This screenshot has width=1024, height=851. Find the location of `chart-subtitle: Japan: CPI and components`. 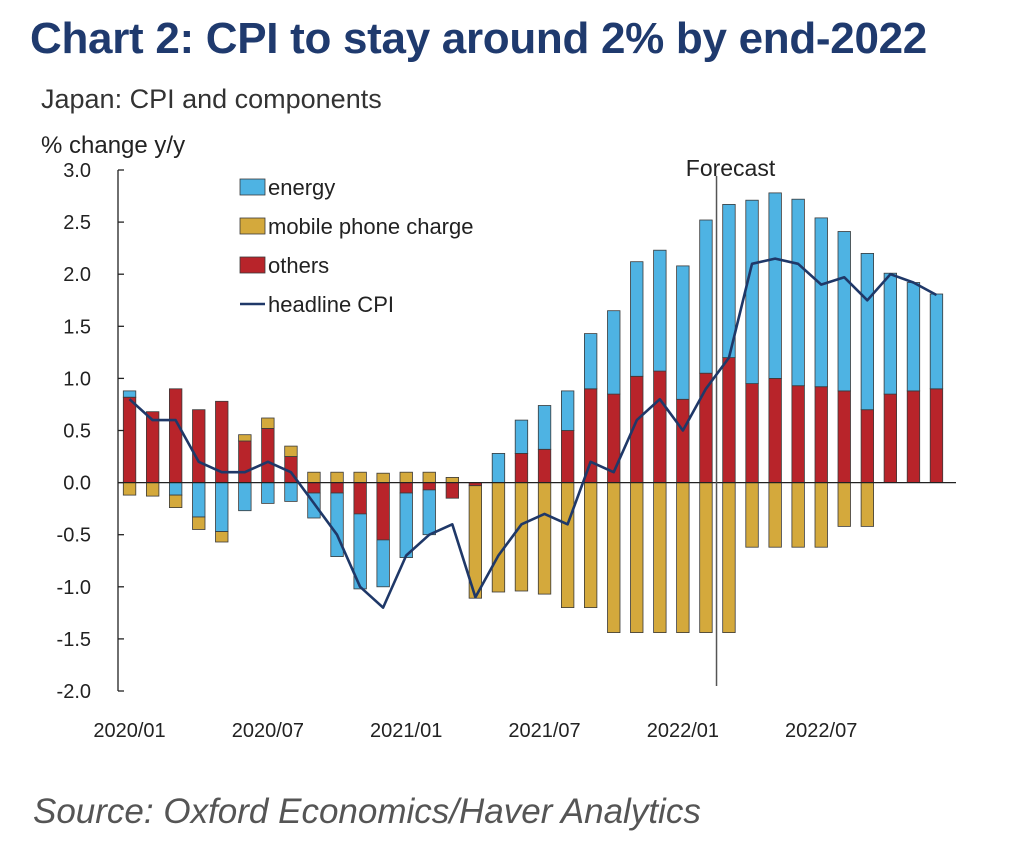

chart-subtitle: Japan: CPI and components is located at coordinates (211, 99).